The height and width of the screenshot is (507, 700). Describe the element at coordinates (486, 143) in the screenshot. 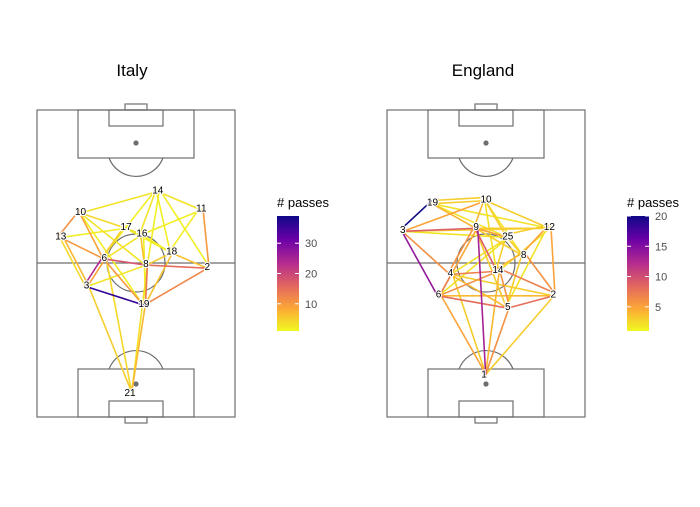

I see `england-top-penalty-spot` at that location.